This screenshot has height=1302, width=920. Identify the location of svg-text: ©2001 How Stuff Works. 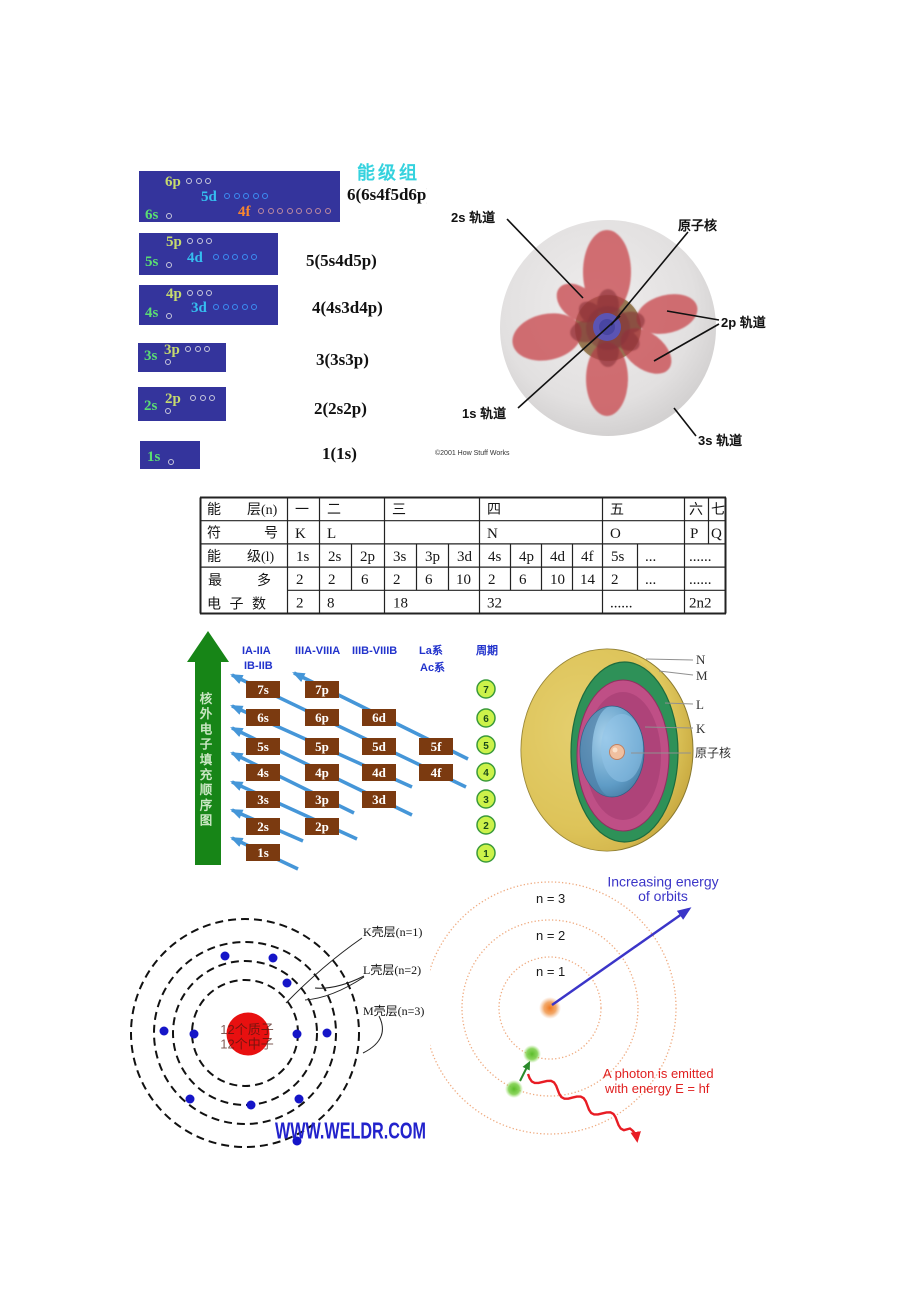
(472, 453).